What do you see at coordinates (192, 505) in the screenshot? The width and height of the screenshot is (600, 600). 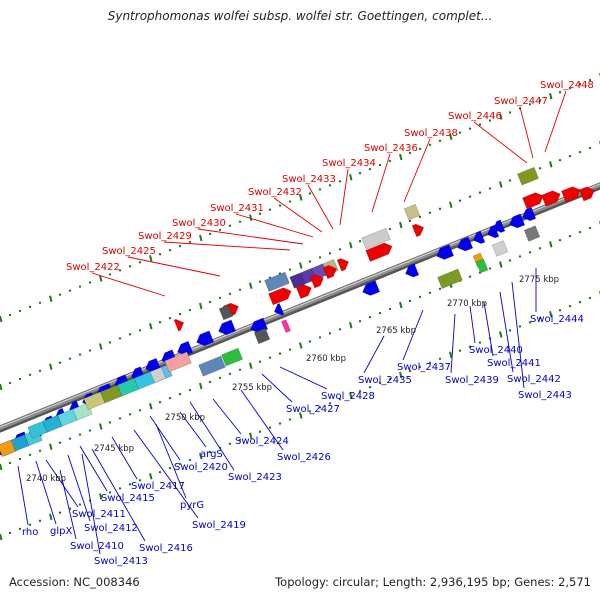 I see `gene-label-pyrg: pyrG` at bounding box center [192, 505].